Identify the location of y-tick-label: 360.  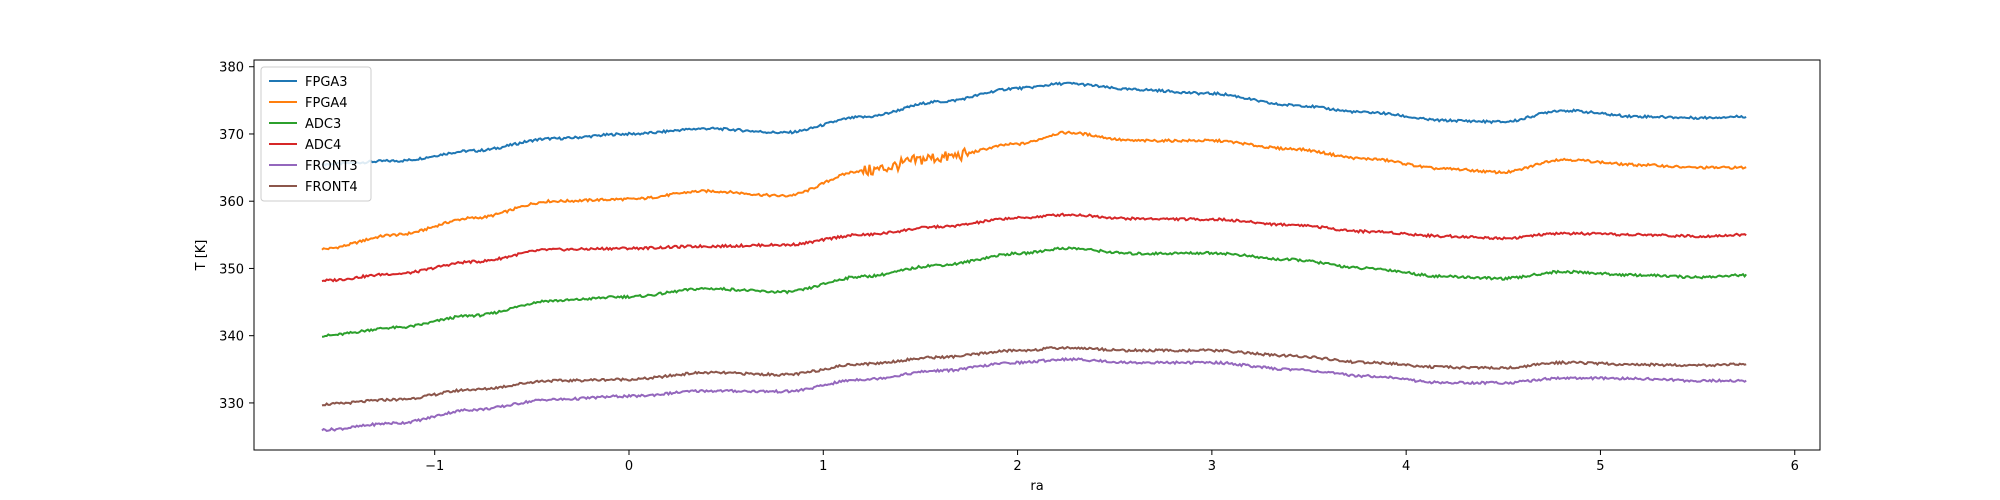
(231, 202).